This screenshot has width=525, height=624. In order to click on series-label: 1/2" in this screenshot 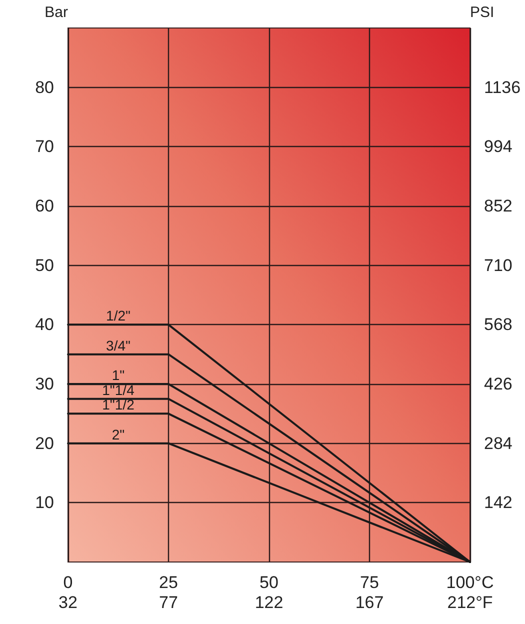, I will do `click(118, 316)`.